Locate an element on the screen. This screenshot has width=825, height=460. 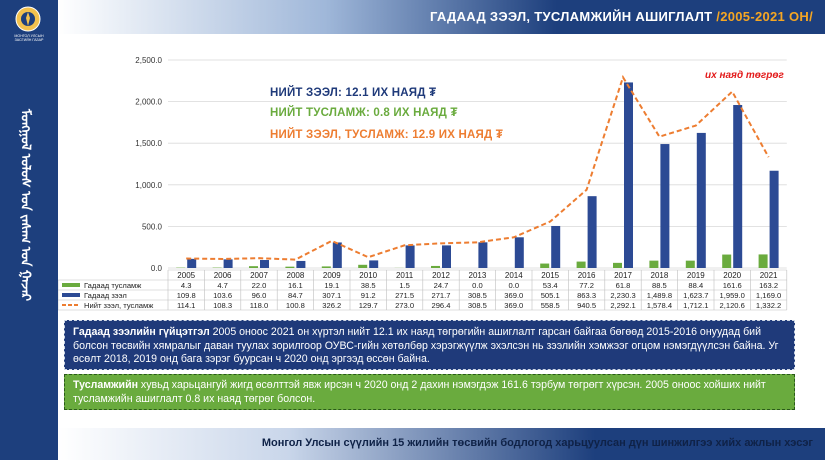
data-label: 1,623.7 is located at coordinates (695, 295).